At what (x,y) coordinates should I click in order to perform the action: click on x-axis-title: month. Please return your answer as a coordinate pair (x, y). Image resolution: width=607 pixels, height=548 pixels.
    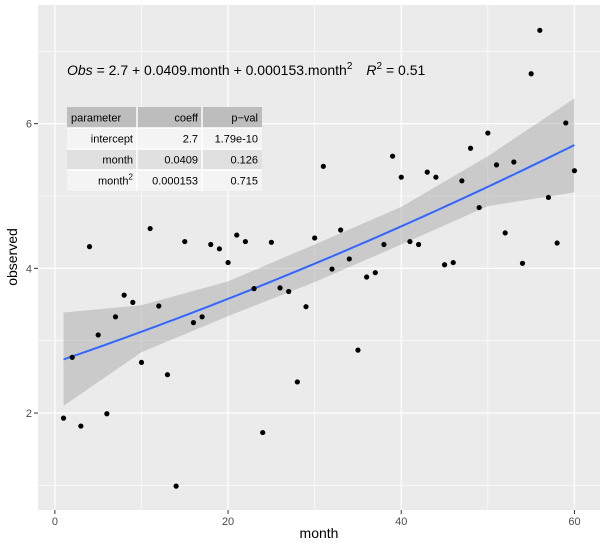
    Looking at the image, I should click on (319, 533).